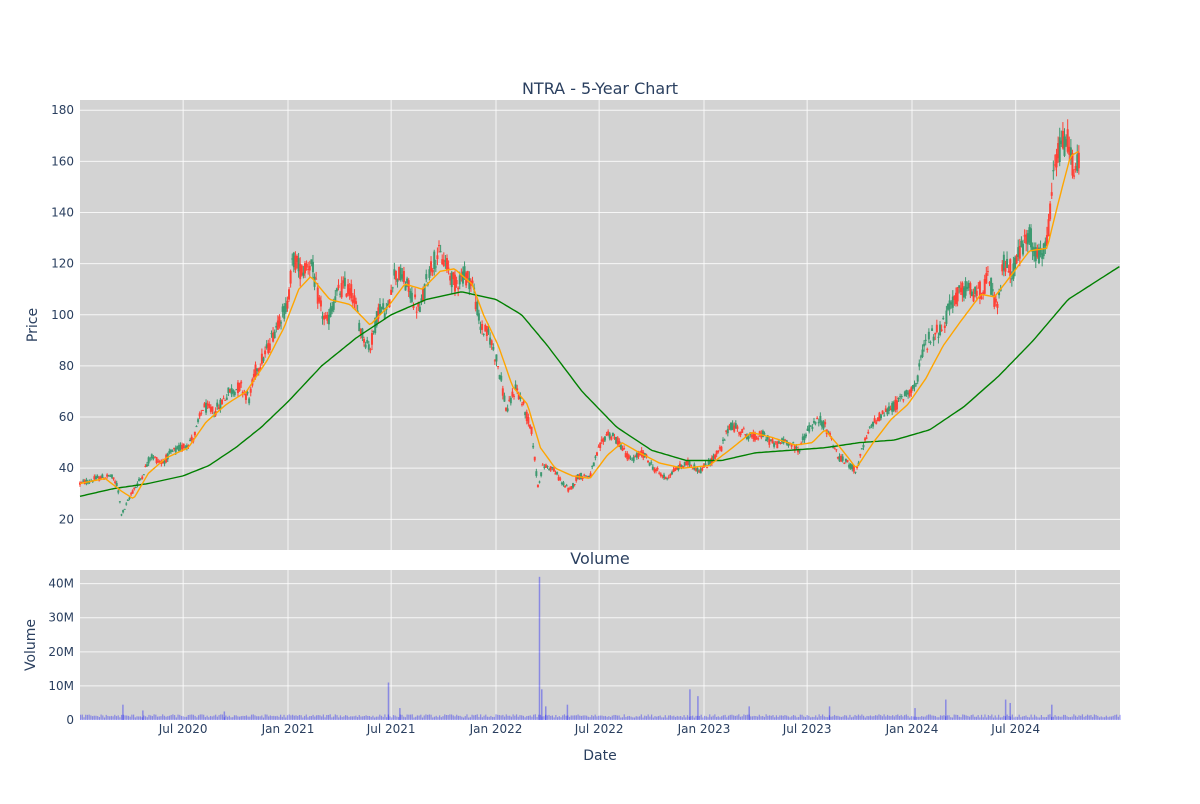 This screenshot has width=1200, height=804. I want to click on x-tick-label: Jul 2022, so click(599, 729).